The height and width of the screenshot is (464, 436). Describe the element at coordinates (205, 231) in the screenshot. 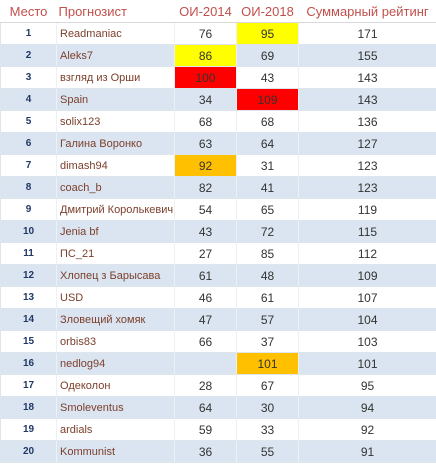

I see `oi2014-cell: 43` at that location.